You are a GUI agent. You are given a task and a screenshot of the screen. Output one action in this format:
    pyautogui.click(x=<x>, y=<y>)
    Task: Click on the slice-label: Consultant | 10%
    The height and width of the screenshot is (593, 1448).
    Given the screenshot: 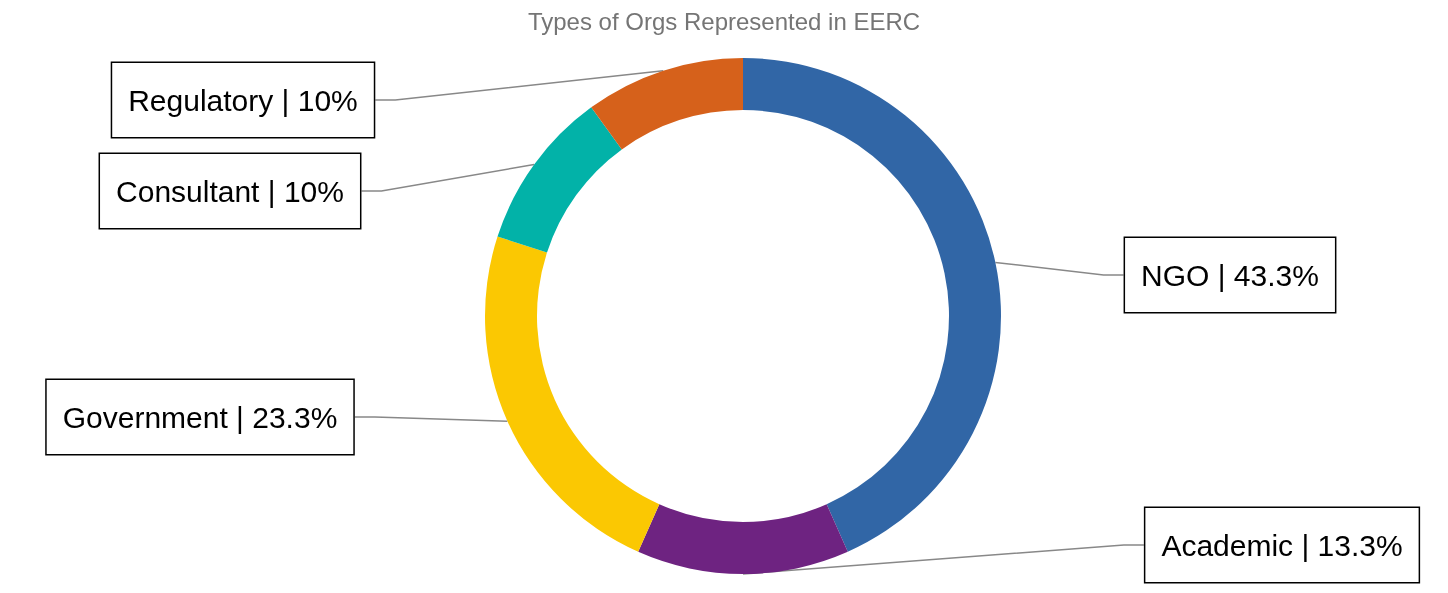 What is the action you would take?
    pyautogui.click(x=230, y=191)
    